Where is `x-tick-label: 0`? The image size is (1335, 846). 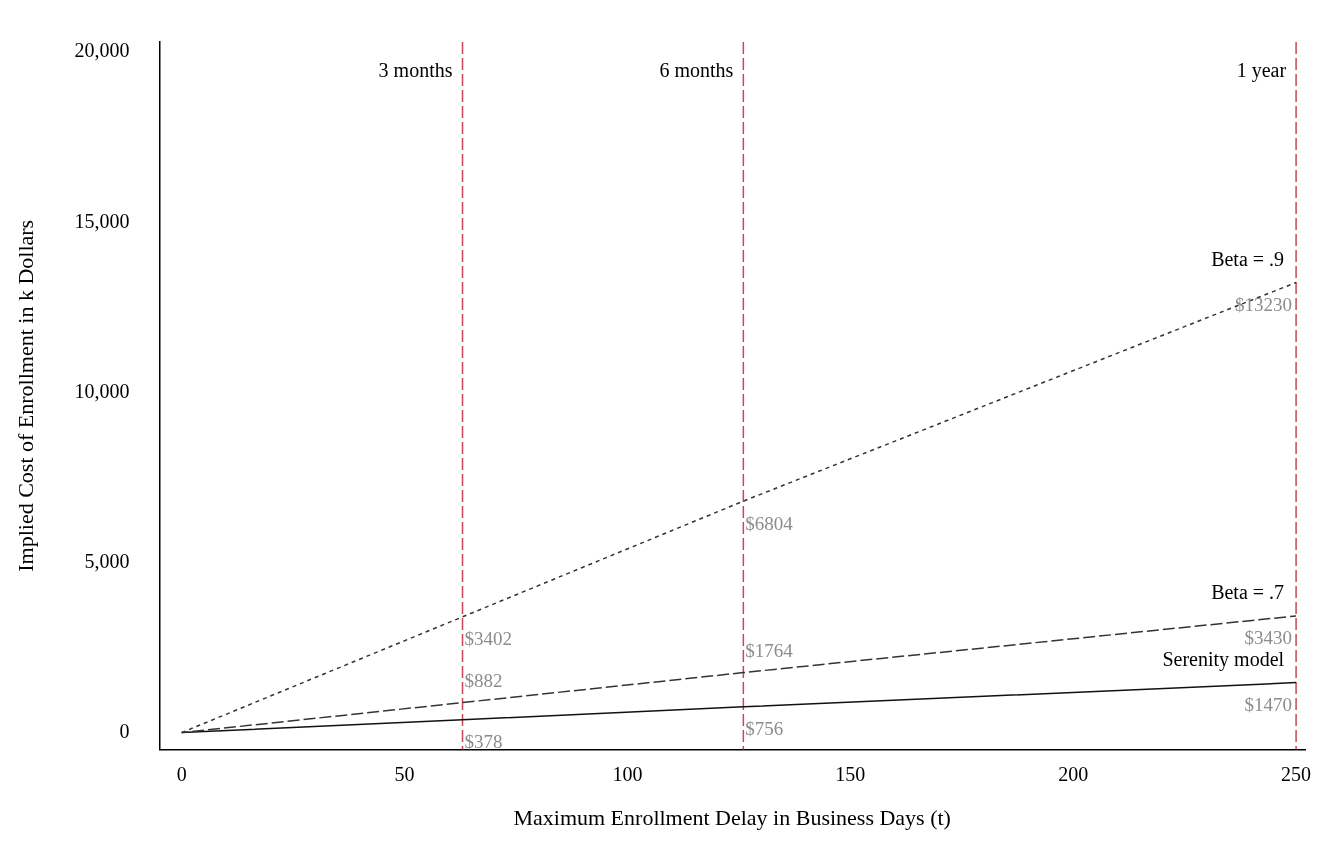
x-tick-label: 0 is located at coordinates (181, 773).